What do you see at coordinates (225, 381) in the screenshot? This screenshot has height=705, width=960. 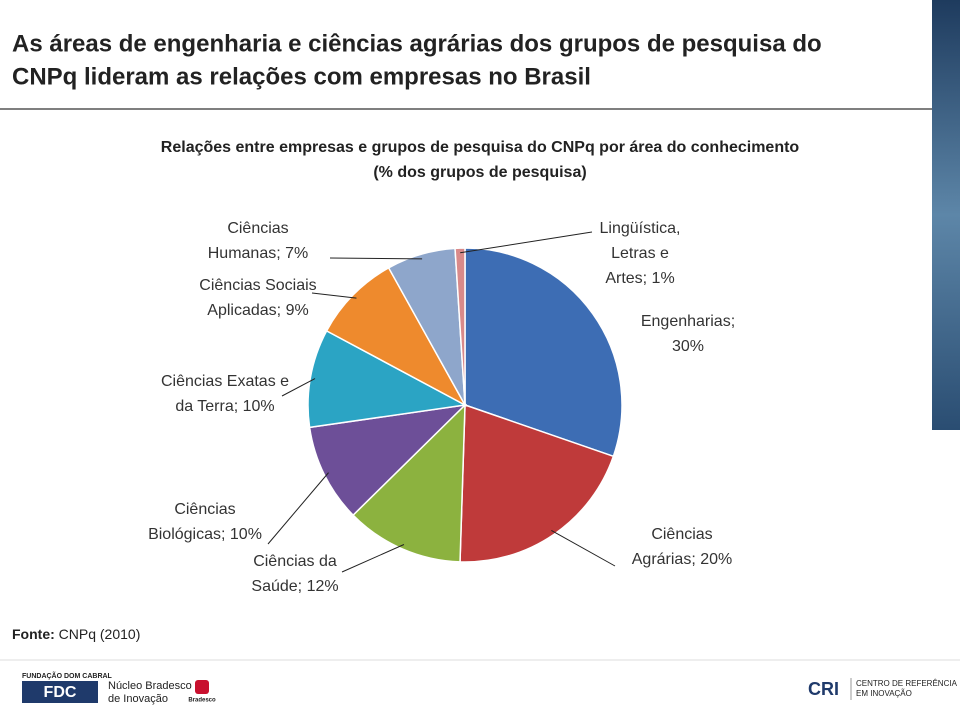 I see `data-label: Ciências Exatas e` at bounding box center [225, 381].